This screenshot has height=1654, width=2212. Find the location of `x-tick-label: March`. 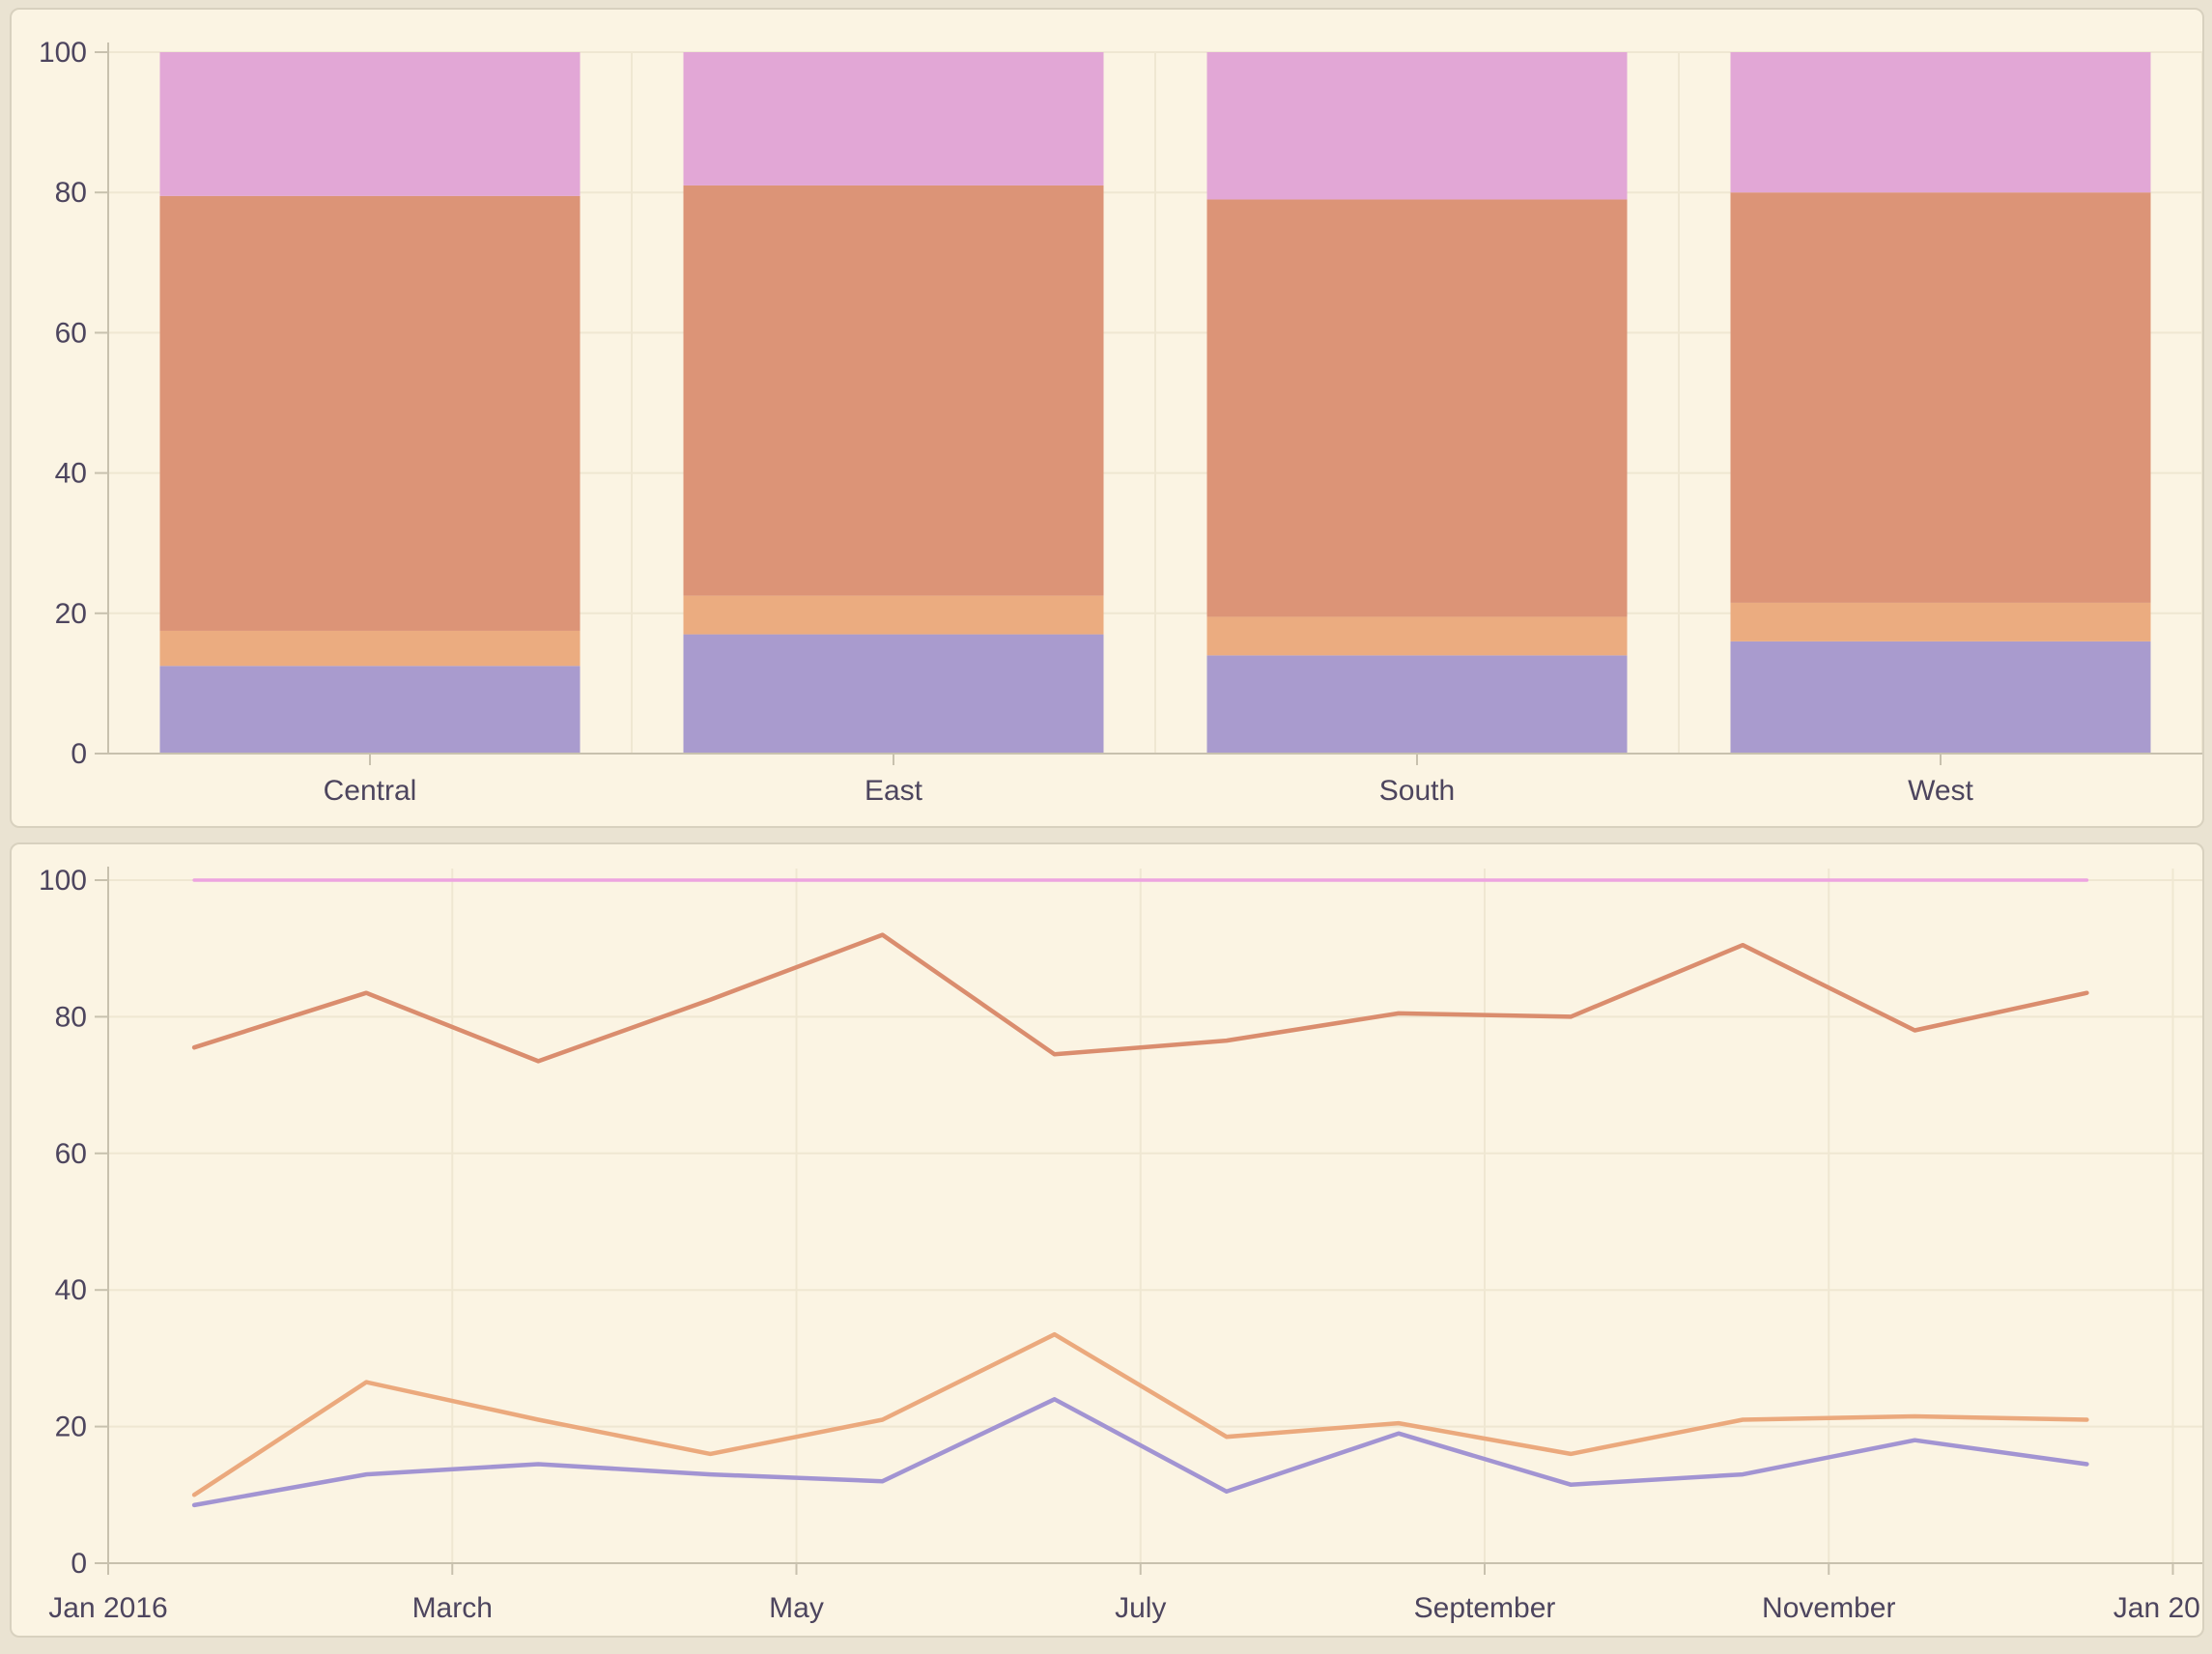

x-tick-label: March is located at coordinates (452, 1608).